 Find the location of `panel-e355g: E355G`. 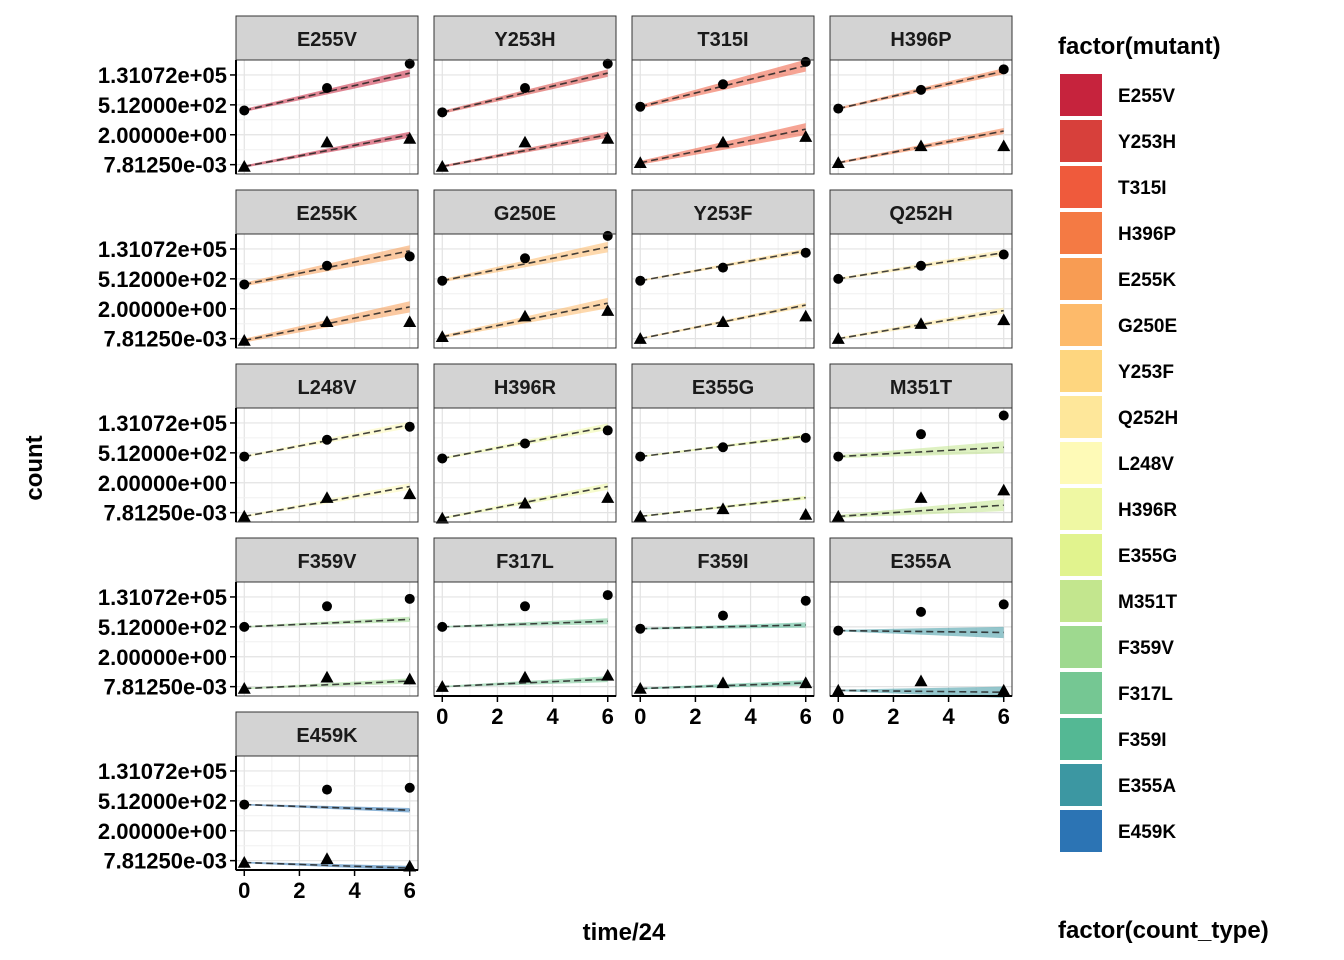

panel-e355g: E355G is located at coordinates (723, 443).